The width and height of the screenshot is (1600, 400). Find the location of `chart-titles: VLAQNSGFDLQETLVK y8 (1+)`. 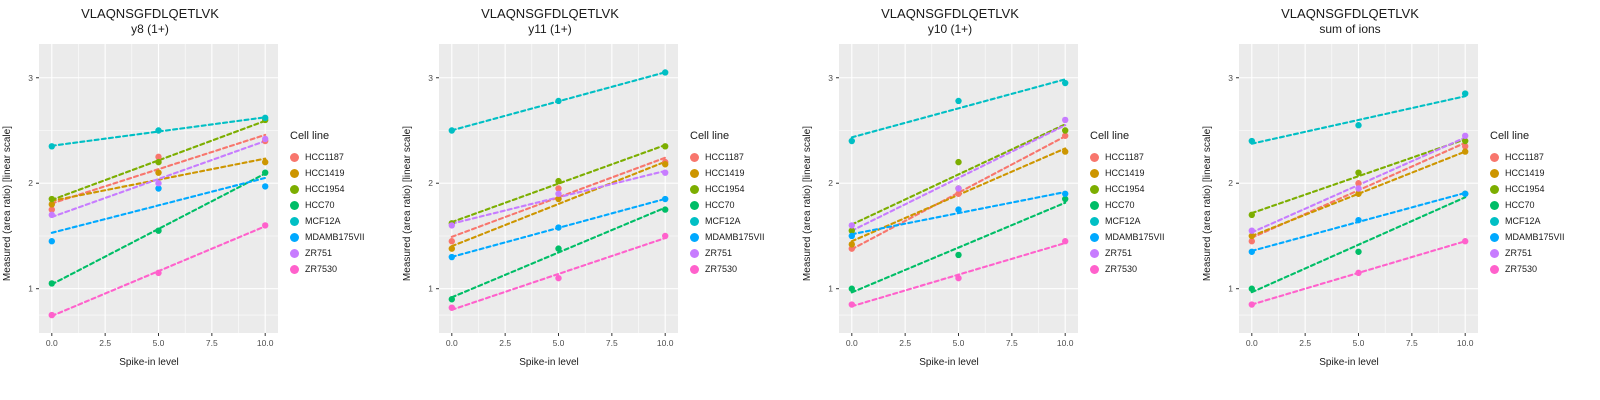

chart-titles: VLAQNSGFDLQETLVK y8 (1+) is located at coordinates (150, 21).